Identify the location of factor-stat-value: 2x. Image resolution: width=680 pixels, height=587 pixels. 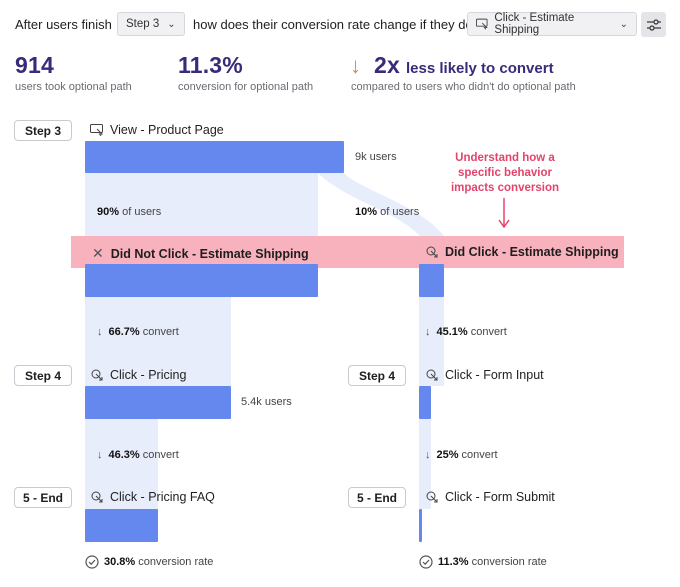
(387, 65).